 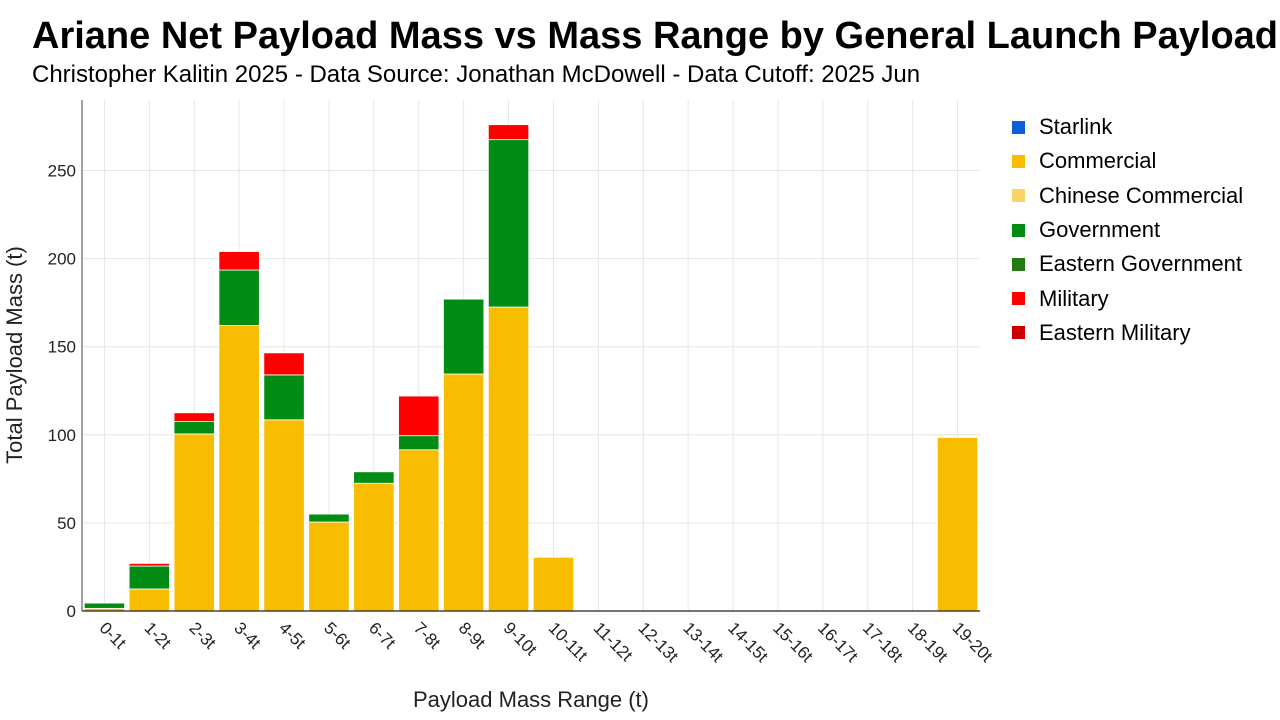 I want to click on y-axis-title: Total Payload Mass (t), so click(x=14, y=355).